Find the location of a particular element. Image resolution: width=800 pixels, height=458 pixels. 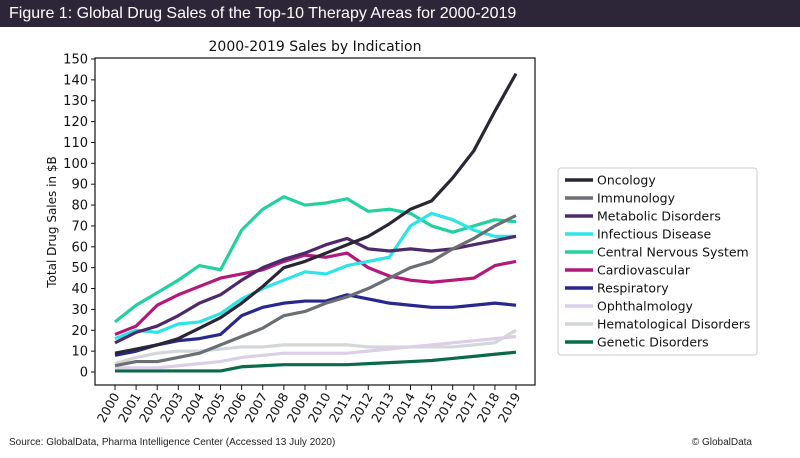

y-tick-label: 100 is located at coordinates (75, 164).